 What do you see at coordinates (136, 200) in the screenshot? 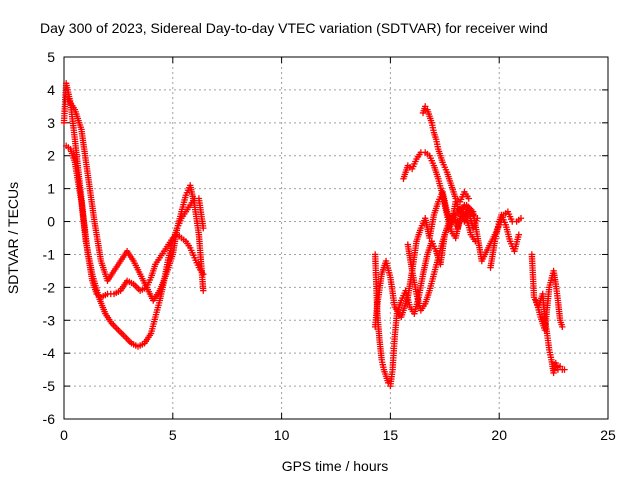
I see `series-segment-c` at bounding box center [136, 200].